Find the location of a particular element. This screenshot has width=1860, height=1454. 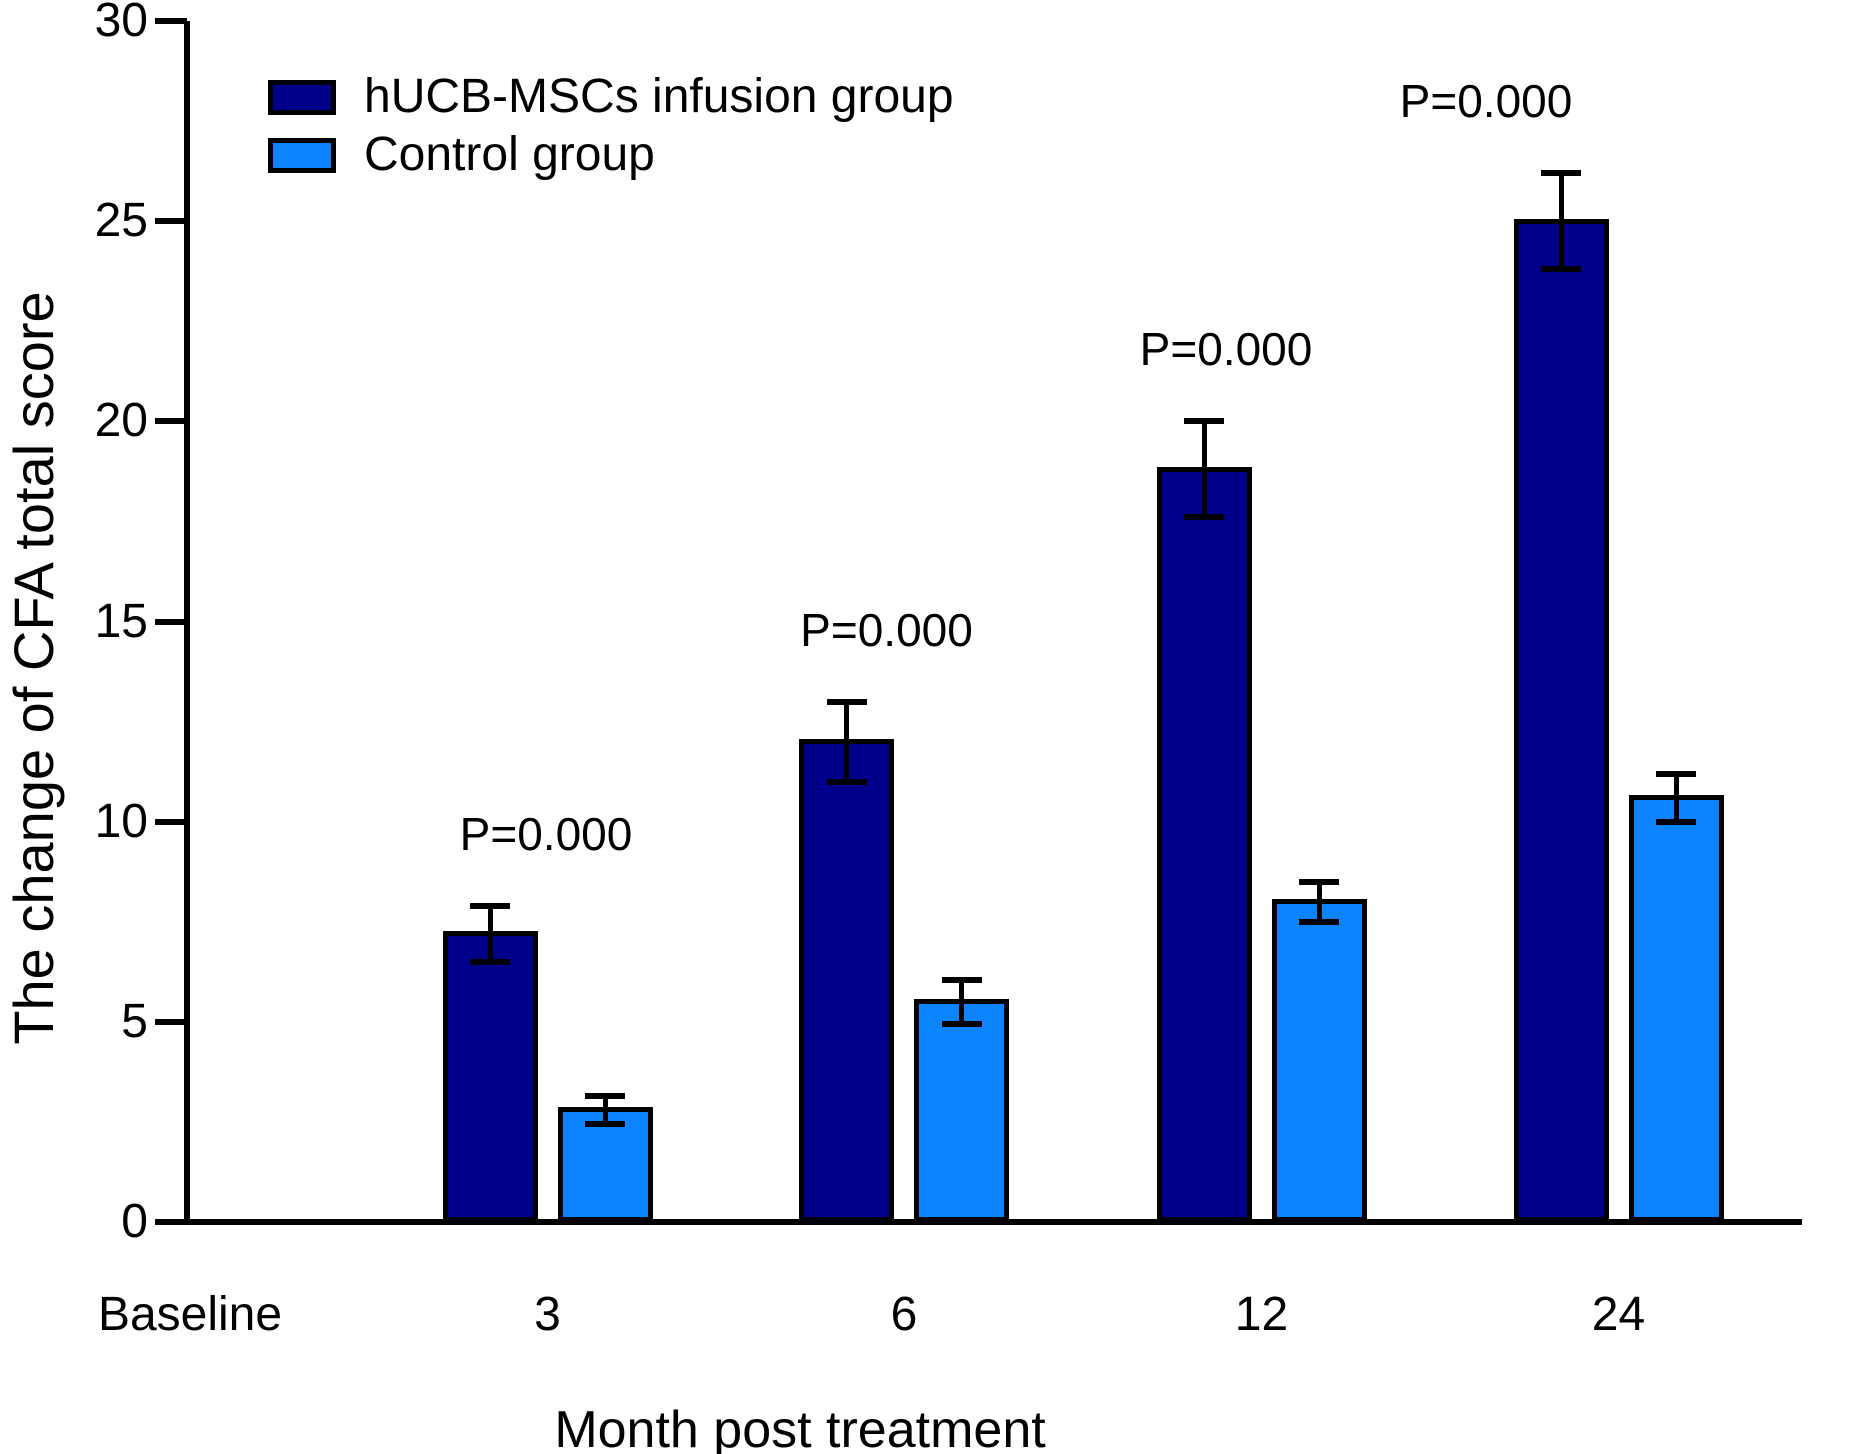

x-category-label: 24 is located at coordinates (1618, 1314).